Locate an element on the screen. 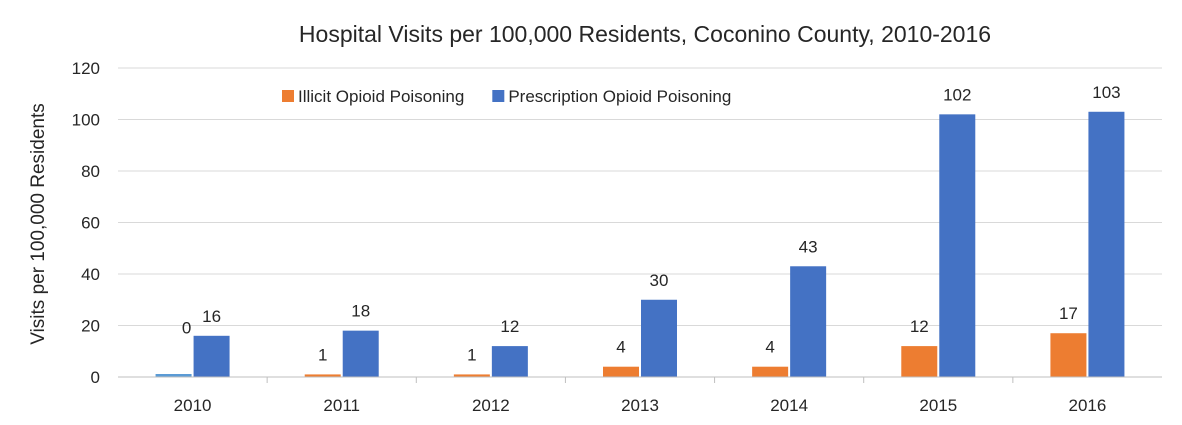 The height and width of the screenshot is (425, 1182). y-tick-label: 100 is located at coordinates (86, 120).